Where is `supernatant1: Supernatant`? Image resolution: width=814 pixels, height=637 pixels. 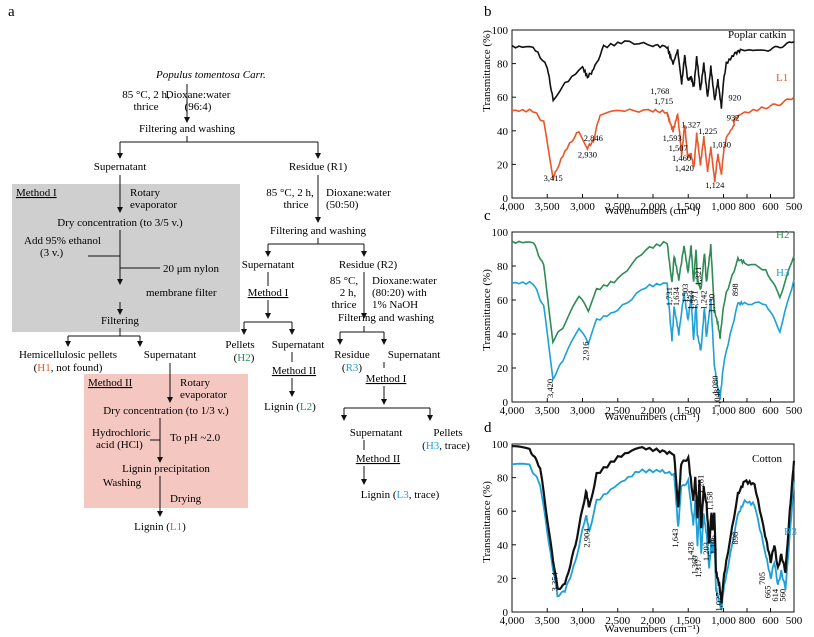 supernatant1: Supernatant is located at coordinates (120, 167).